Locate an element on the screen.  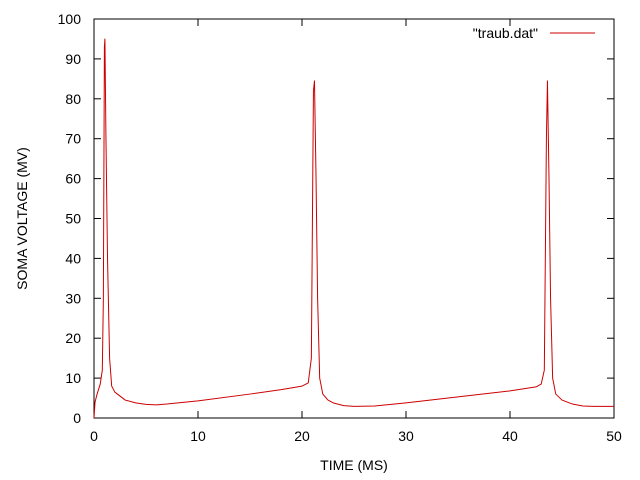
x-axis-label: TIME (MS) is located at coordinates (354, 465).